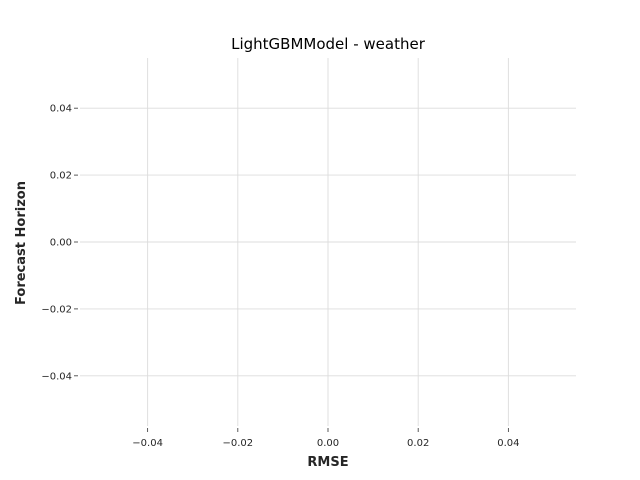 The height and width of the screenshot is (480, 640). Describe the element at coordinates (56, 309) in the screenshot. I see `y-tick-label: −0.02` at that location.